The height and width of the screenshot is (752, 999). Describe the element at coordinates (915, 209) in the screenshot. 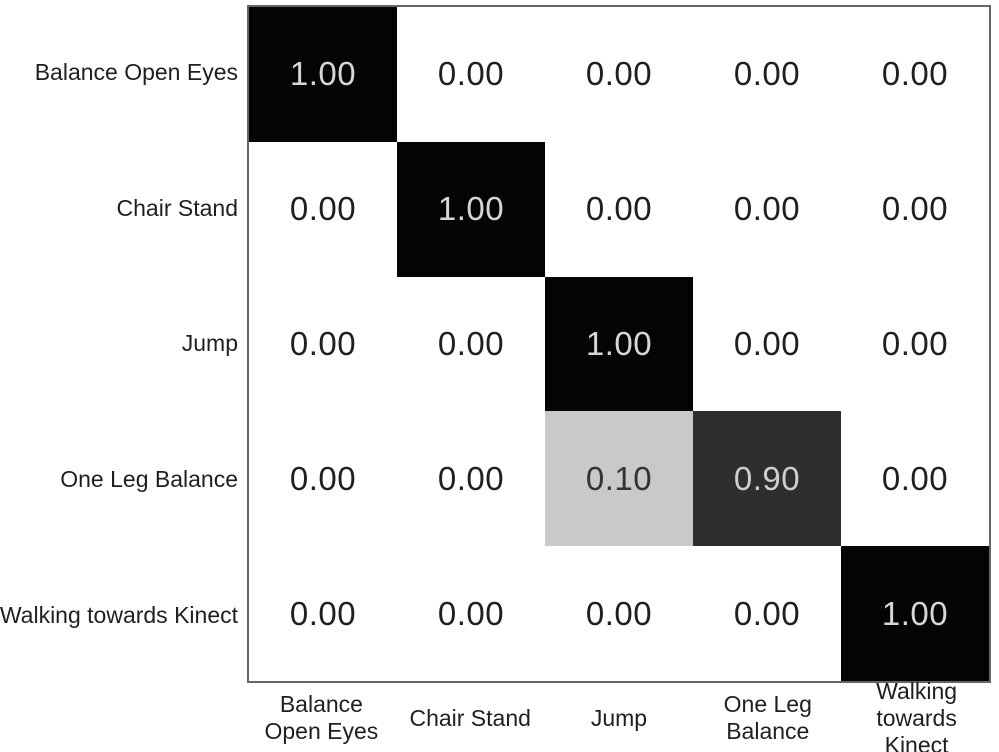

I see `matrix-cell-r1c4: 0.00` at that location.